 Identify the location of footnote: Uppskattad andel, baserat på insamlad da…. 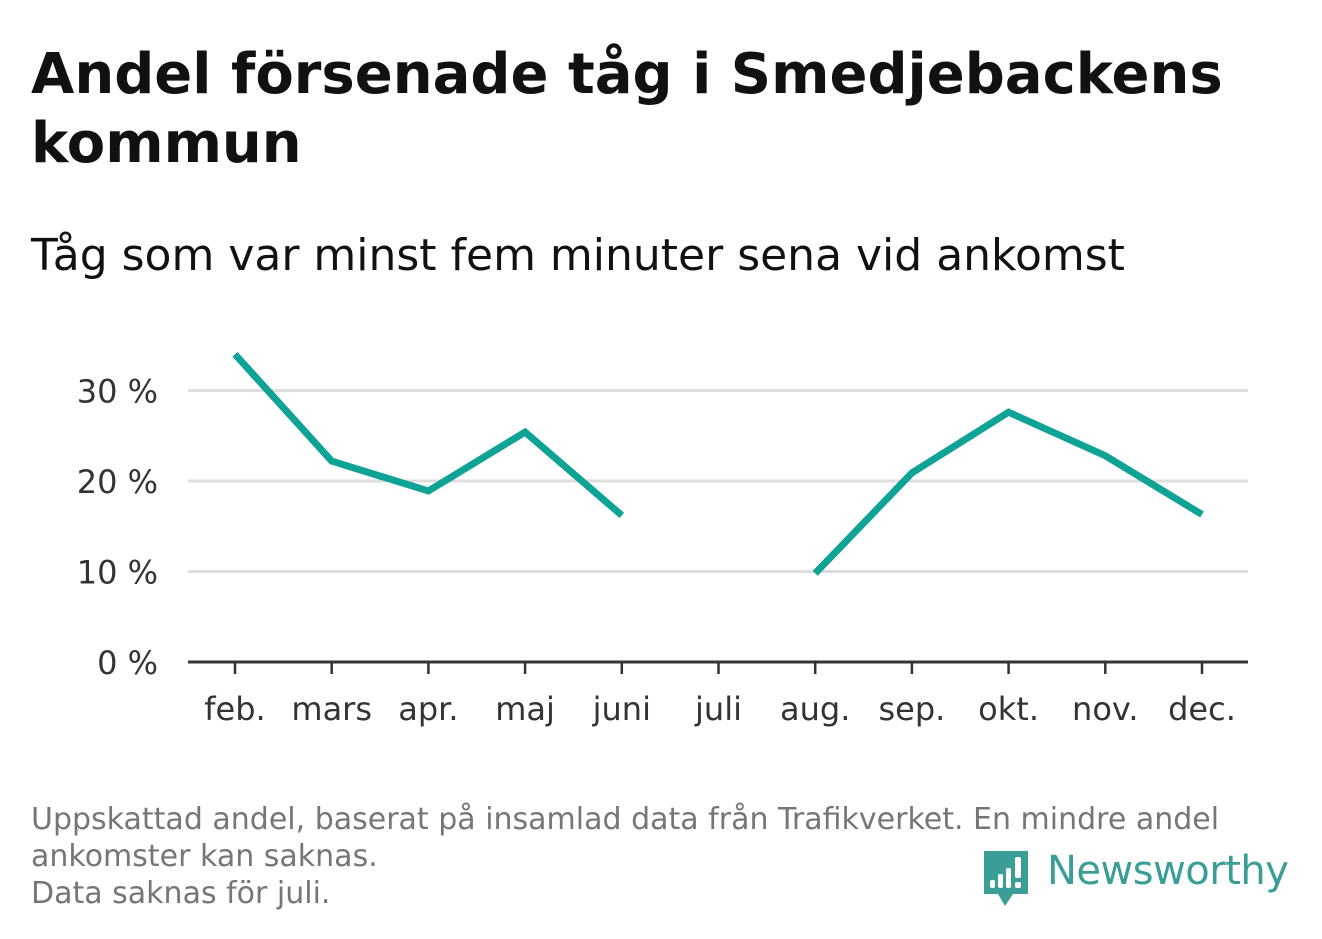
(661, 856).